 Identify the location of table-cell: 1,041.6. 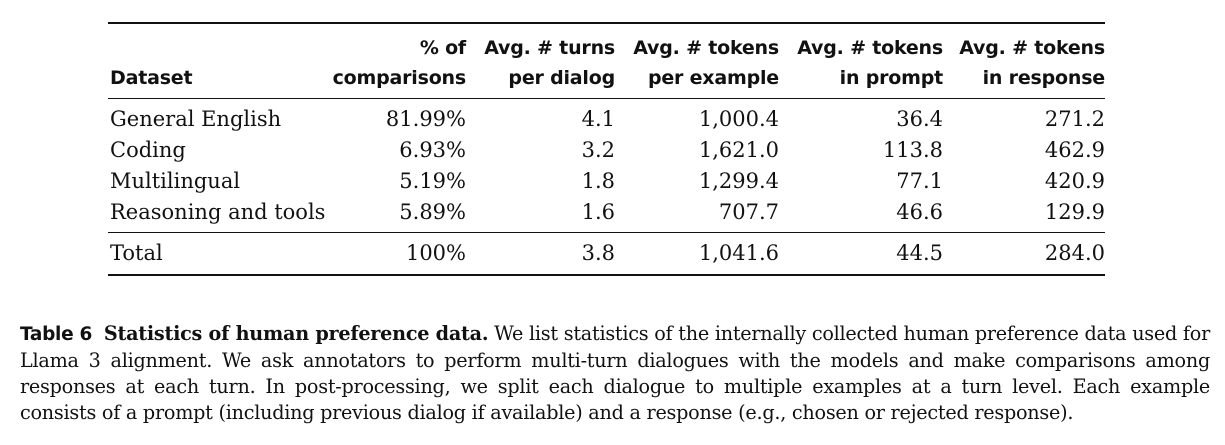
(738, 253).